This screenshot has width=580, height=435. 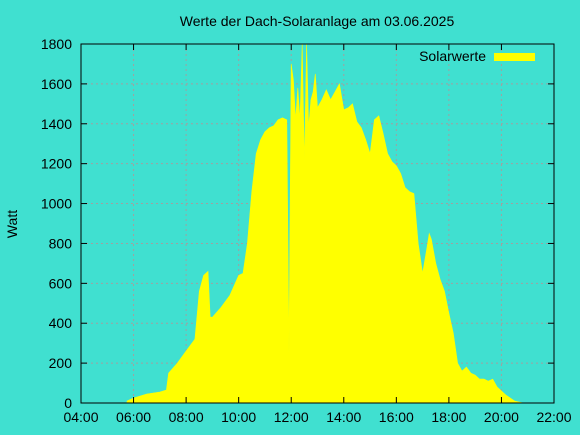 I want to click on y-axis-label: Watt, so click(x=12, y=224).